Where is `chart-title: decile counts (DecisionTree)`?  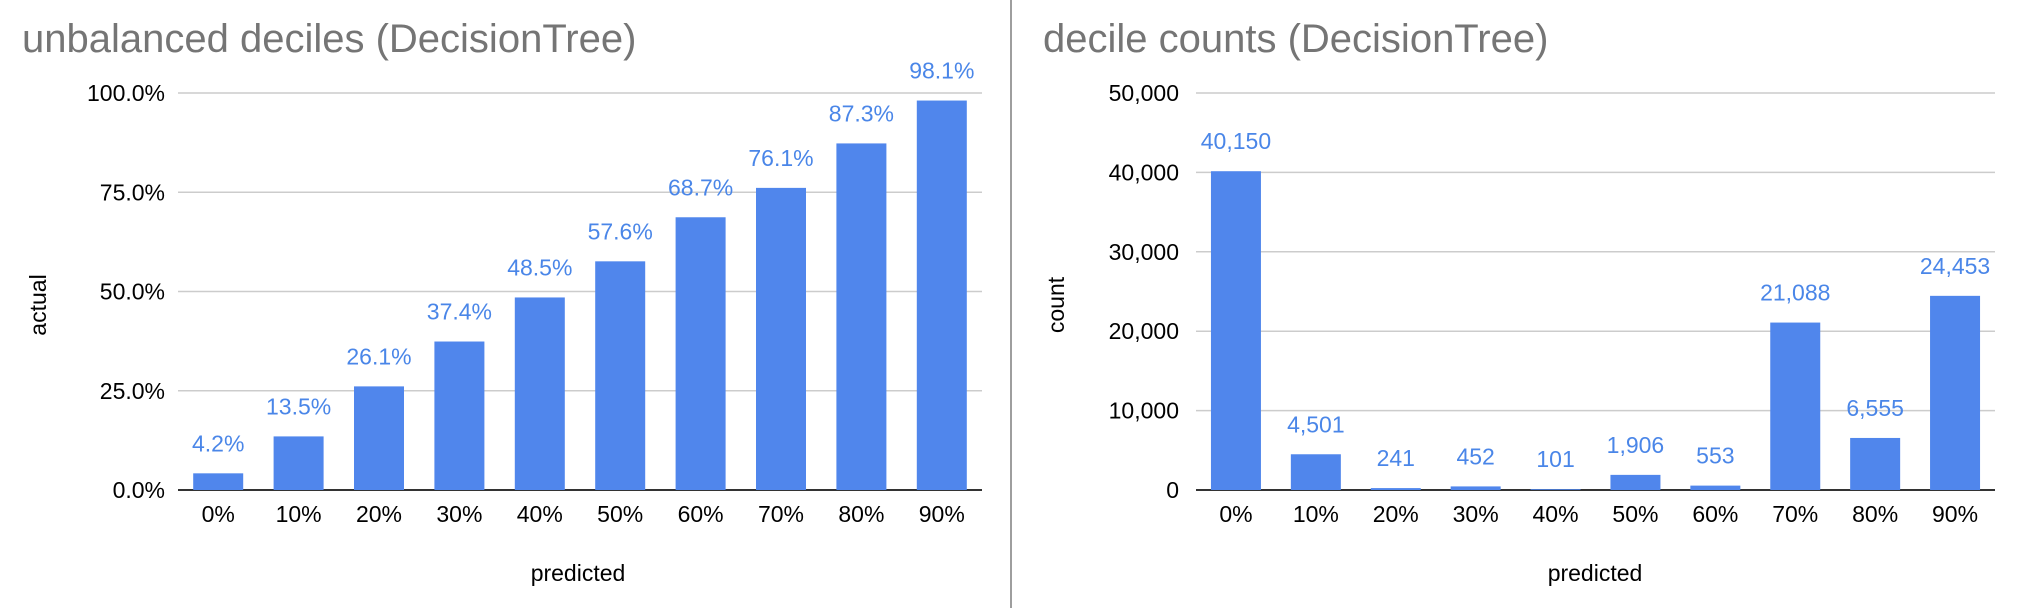 chart-title: decile counts (DecisionTree) is located at coordinates (1295, 39).